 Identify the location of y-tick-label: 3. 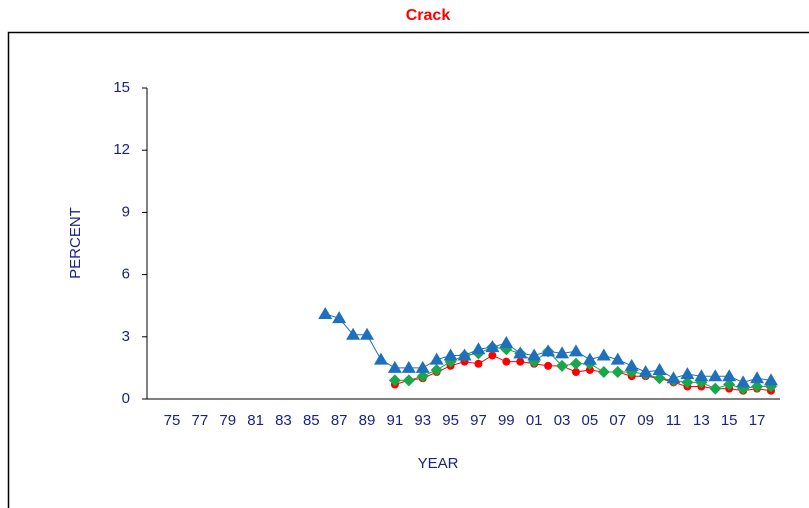
(126, 336).